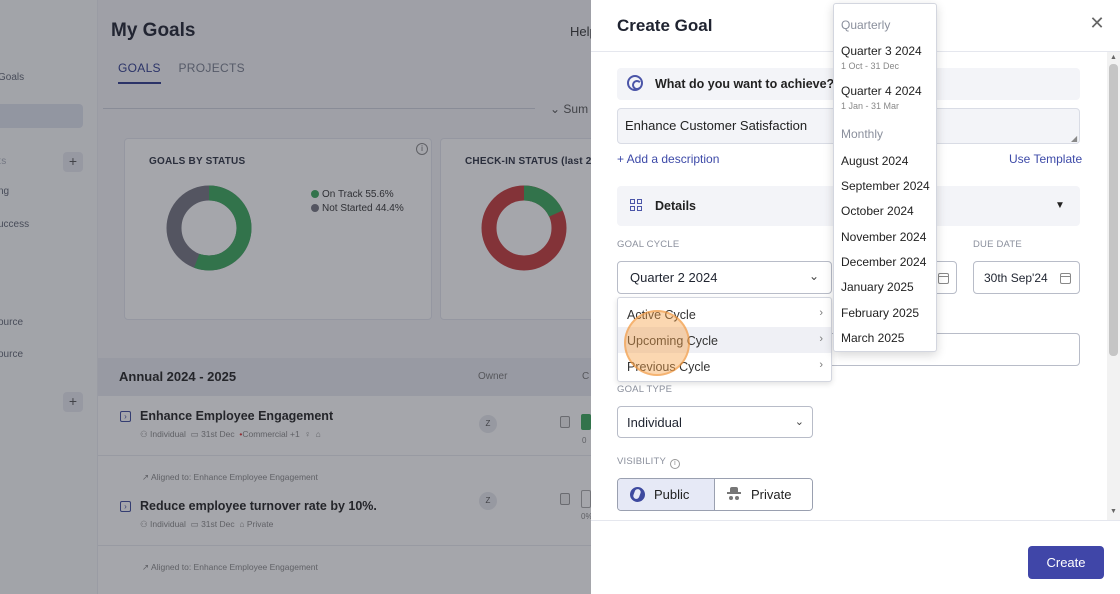 The image size is (1120, 594). I want to click on help-link: Help, so click(583, 31).